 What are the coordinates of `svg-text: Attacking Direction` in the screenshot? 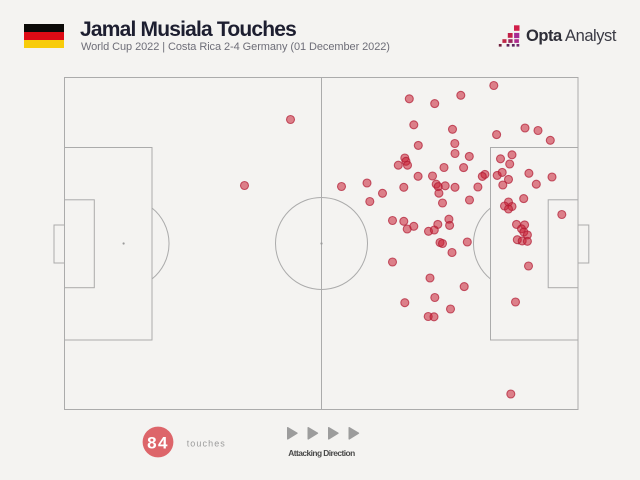 It's located at (321, 453).